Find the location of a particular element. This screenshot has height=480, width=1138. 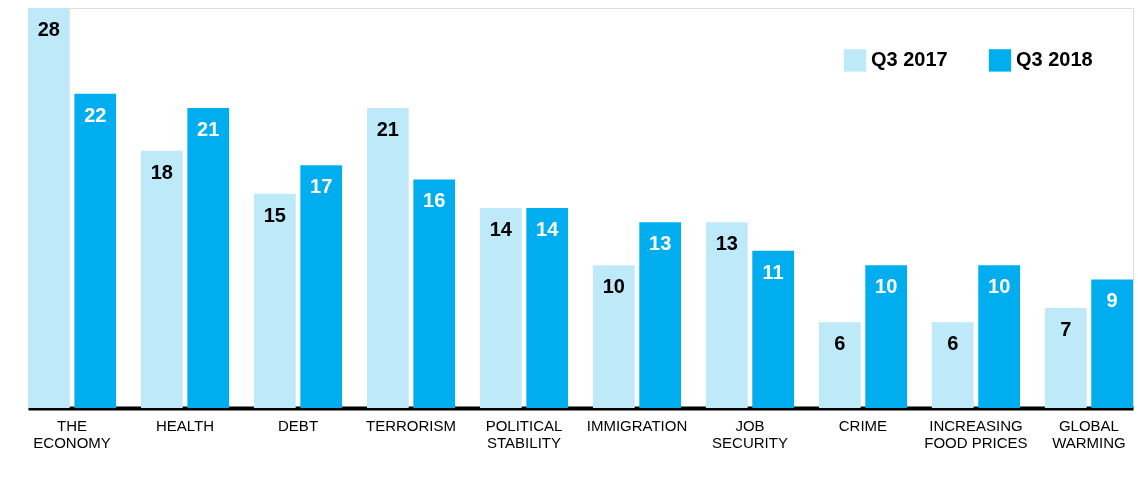

x-tick-label: THE ECONOMY is located at coordinates (72, 433).